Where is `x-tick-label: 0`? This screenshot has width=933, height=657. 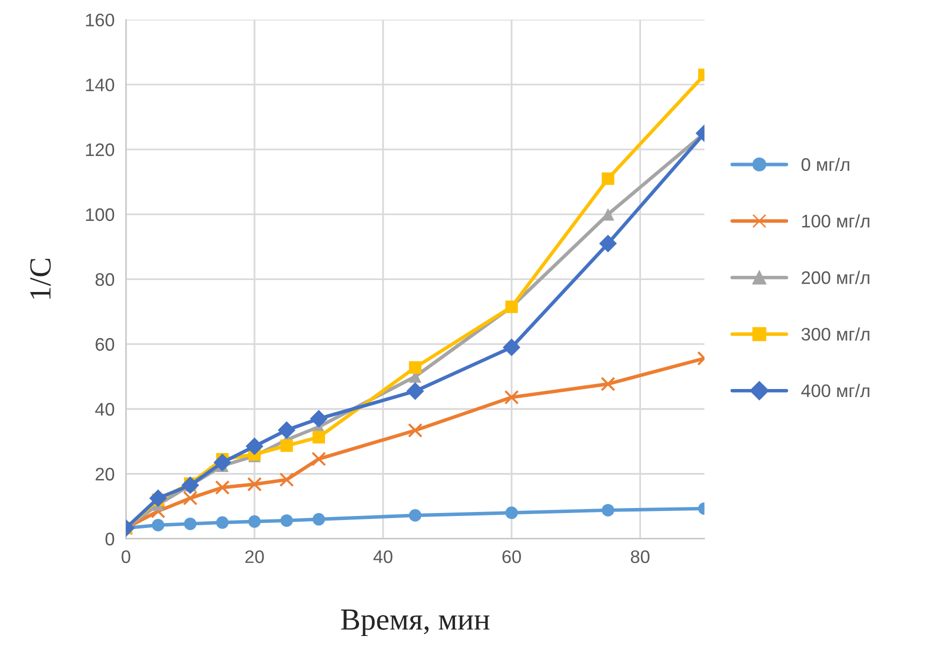 x-tick-label: 0 is located at coordinates (126, 557).